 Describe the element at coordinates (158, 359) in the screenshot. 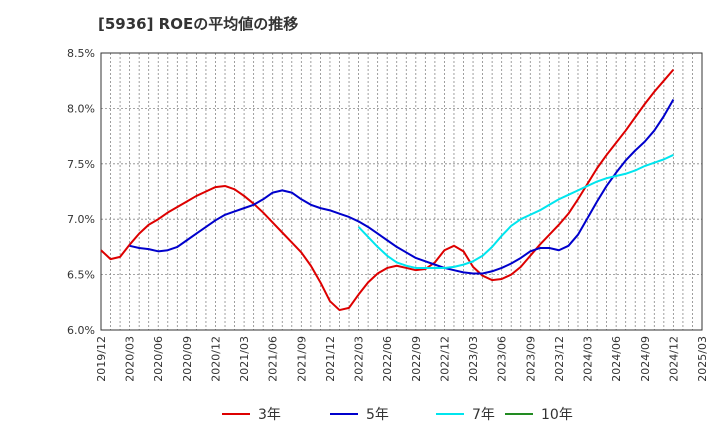

I see `x-tick-label: 2020/06` at that location.